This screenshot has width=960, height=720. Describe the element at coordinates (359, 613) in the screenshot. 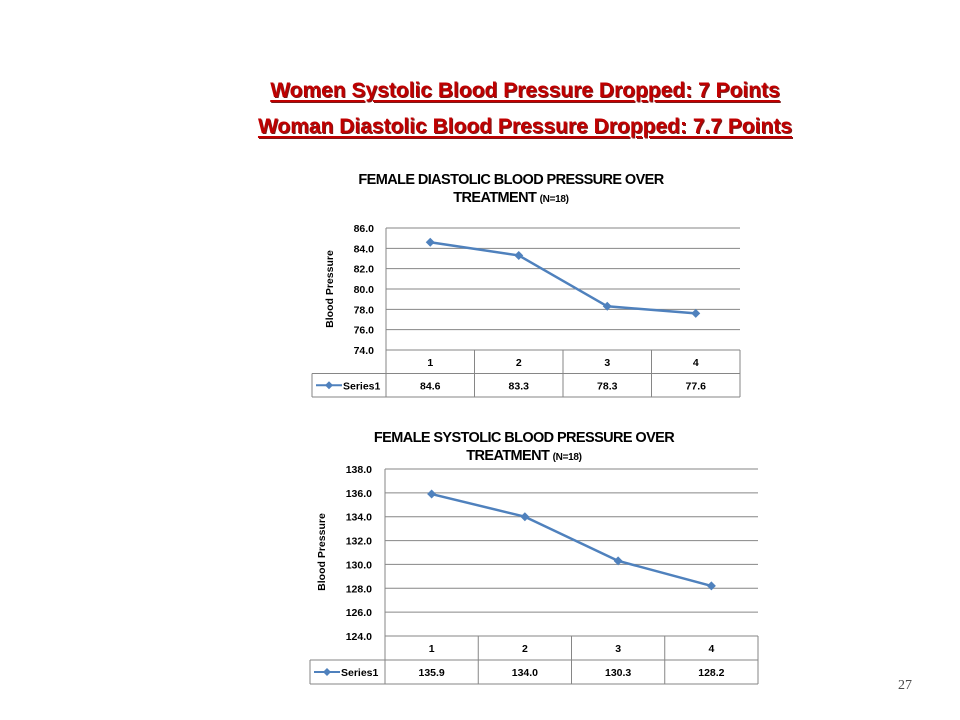

I see `y-tick-label: 126.0` at that location.